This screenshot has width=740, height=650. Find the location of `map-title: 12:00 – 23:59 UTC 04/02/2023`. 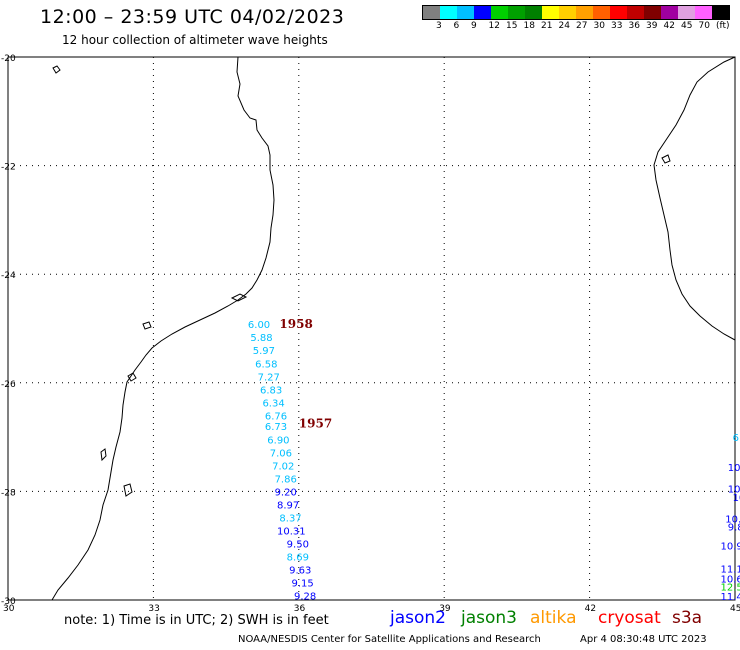

map-title: 12:00 – 23:59 UTC 04/02/2023 is located at coordinates (192, 17).